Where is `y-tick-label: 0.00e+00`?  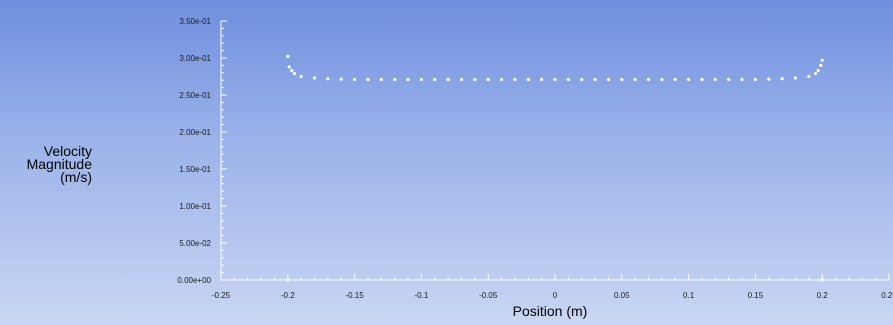 y-tick-label: 0.00e+00 is located at coordinates (194, 280).